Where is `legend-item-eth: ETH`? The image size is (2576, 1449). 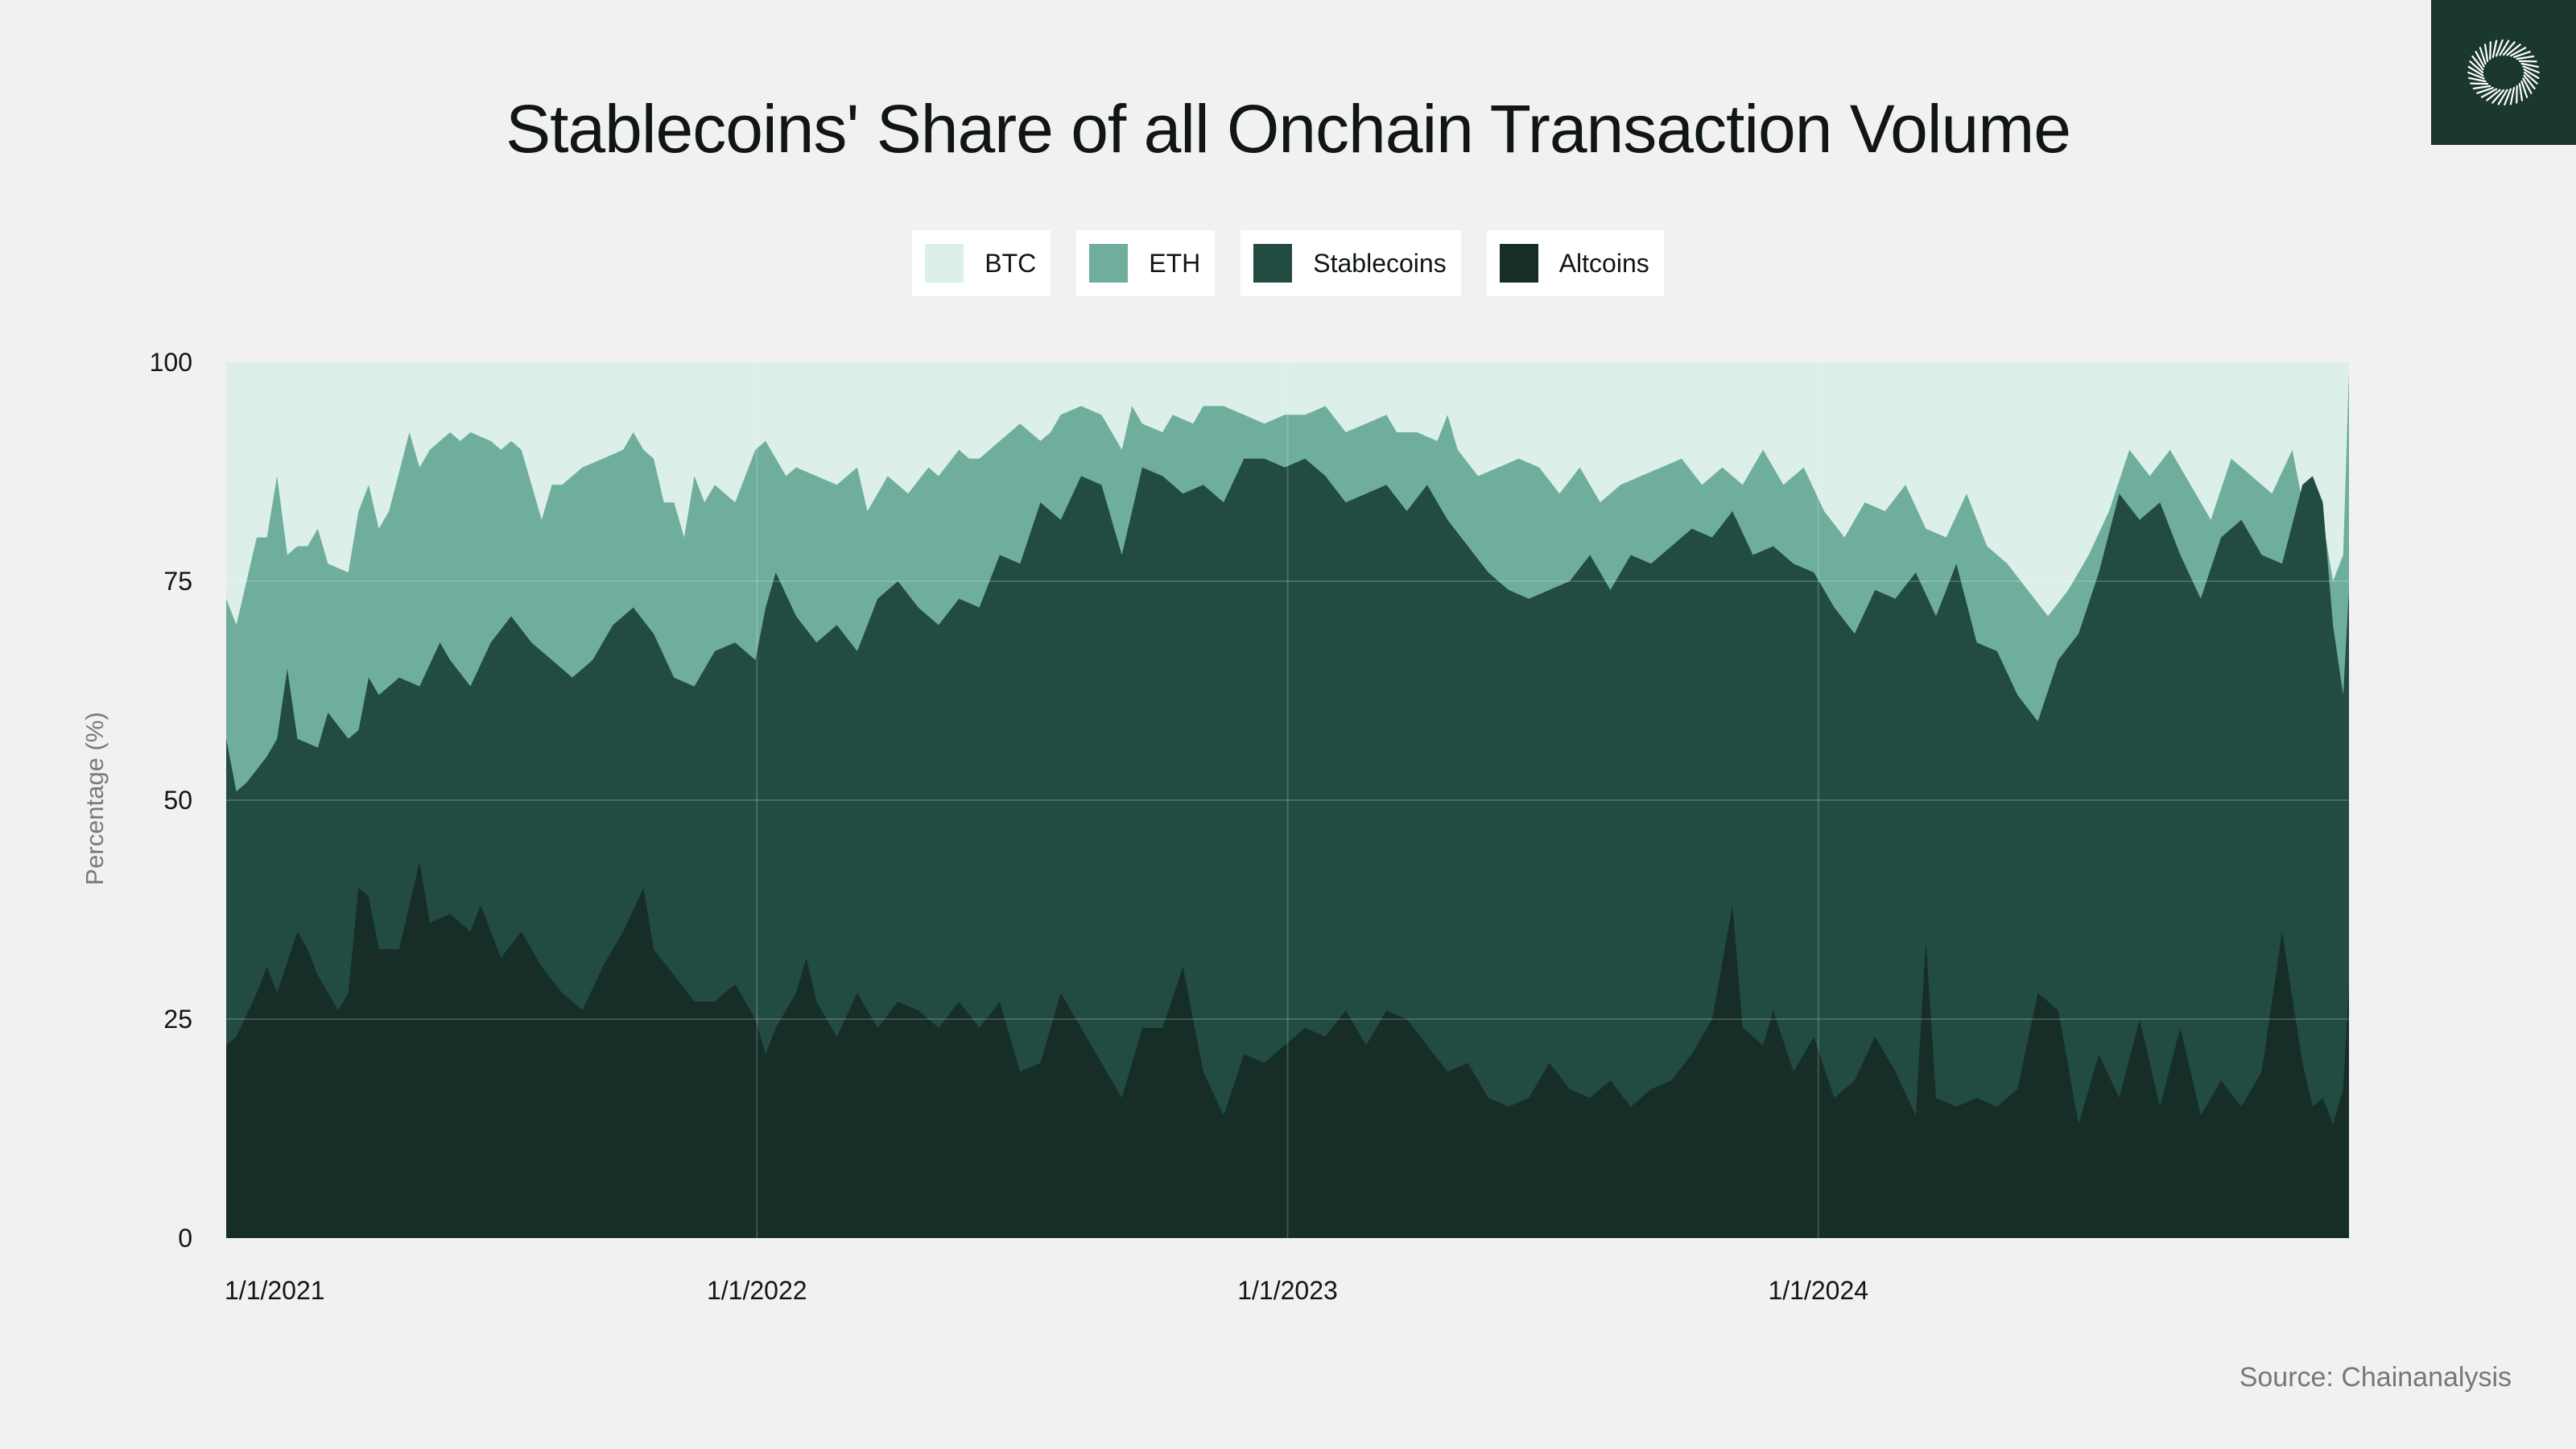
legend-item-eth: ETH is located at coordinates (1146, 263).